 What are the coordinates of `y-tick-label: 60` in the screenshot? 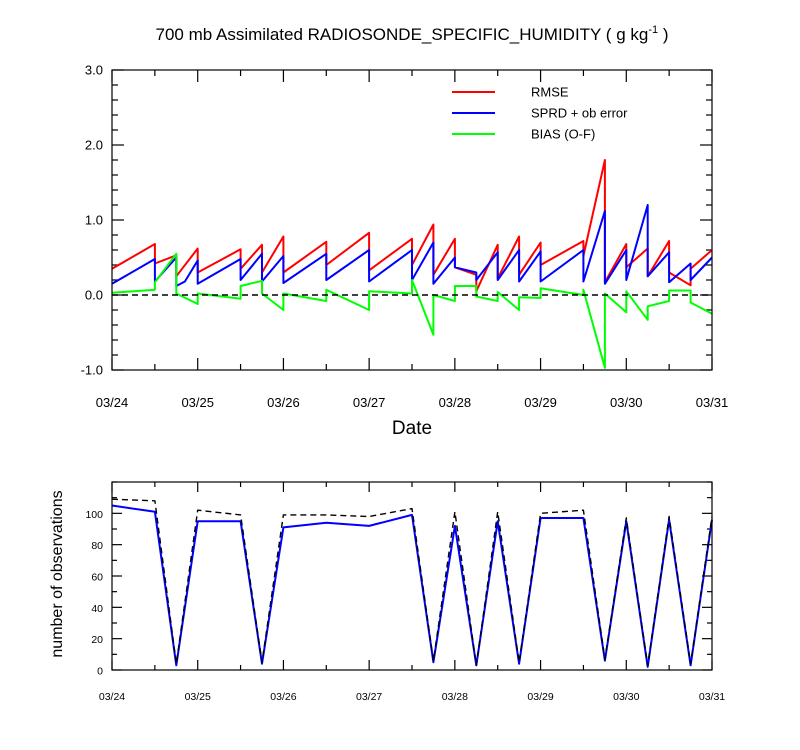 It's located at (97, 578).